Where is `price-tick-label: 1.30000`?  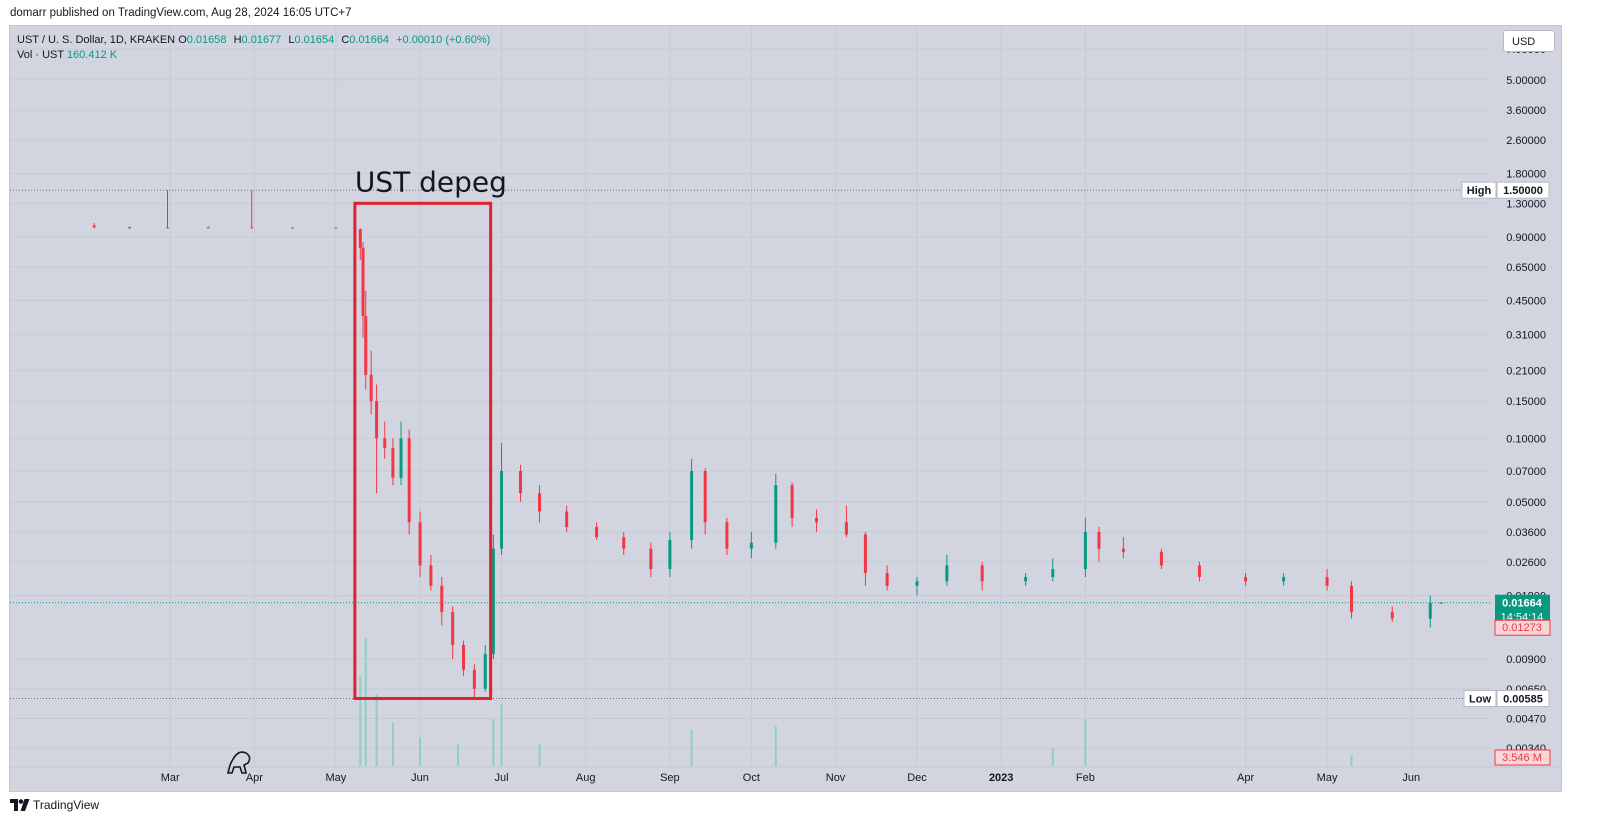 price-tick-label: 1.30000 is located at coordinates (1526, 204).